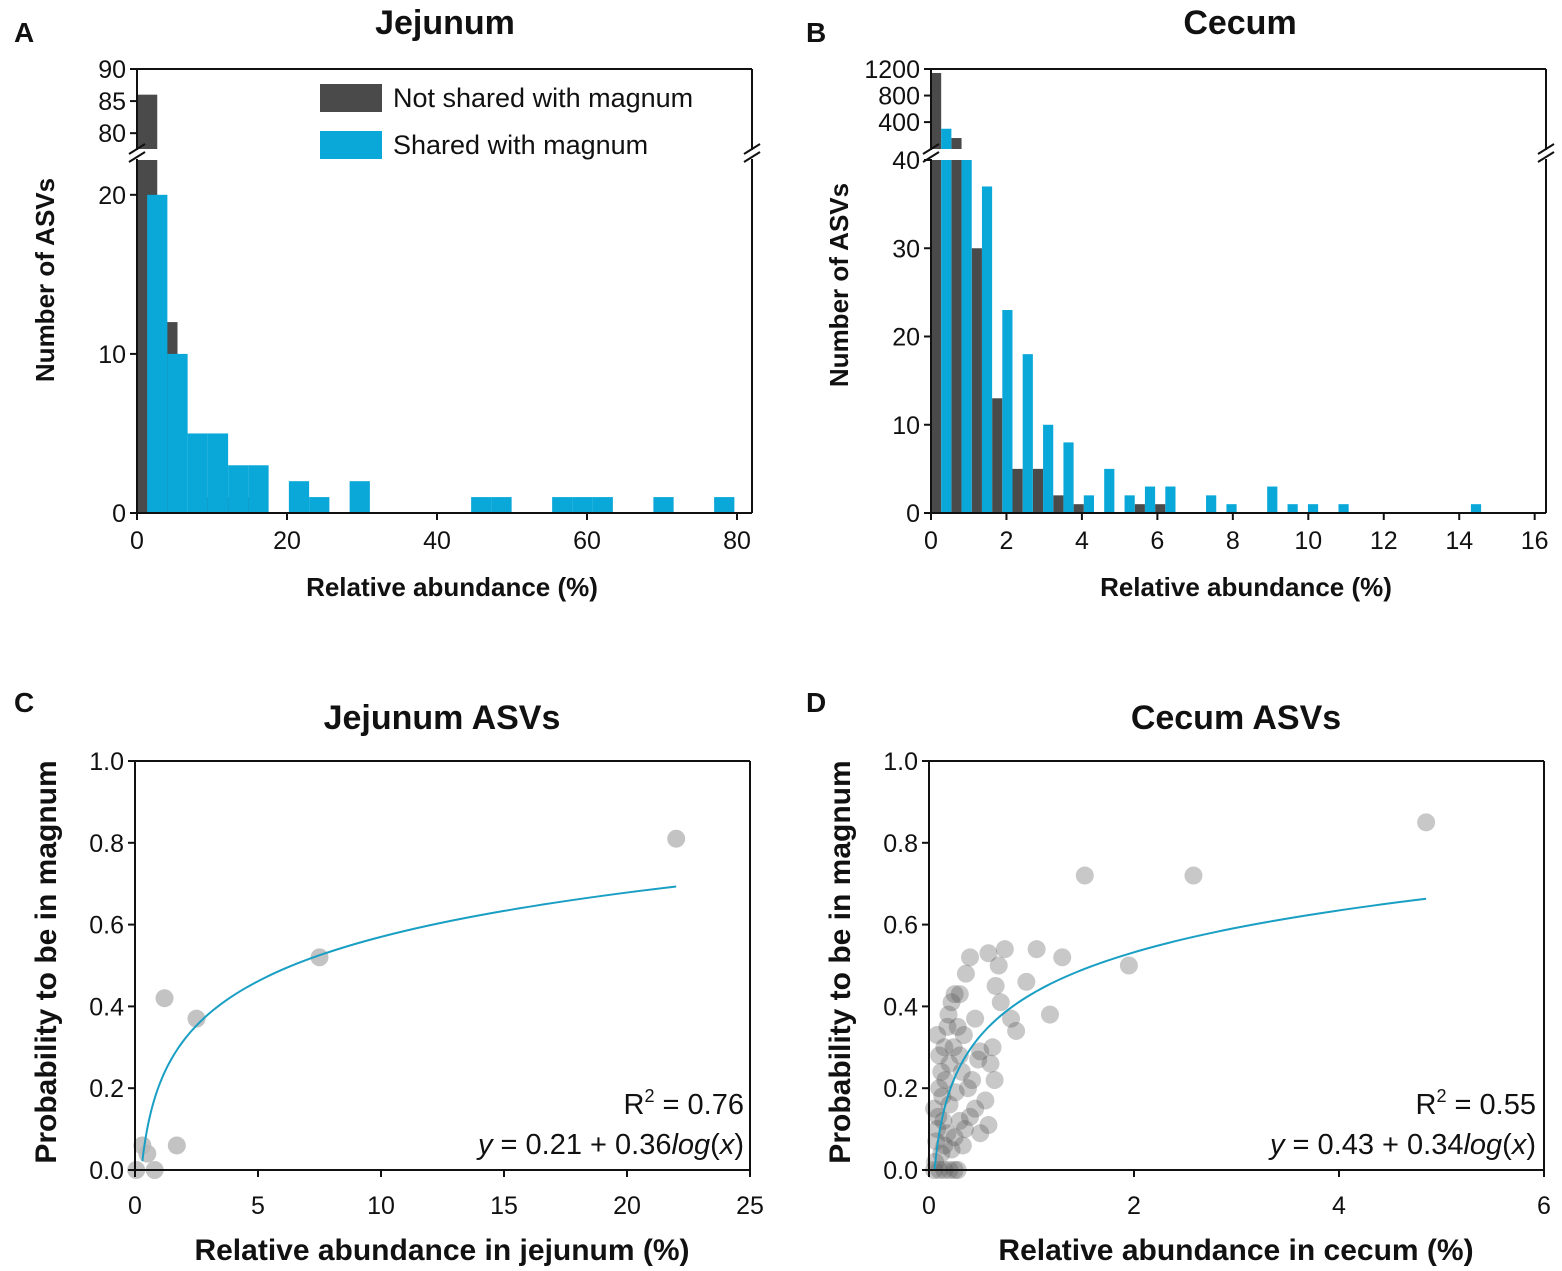 The image size is (1562, 1271). I want to click on b-x-tick-label-6: 12, so click(1384, 541).